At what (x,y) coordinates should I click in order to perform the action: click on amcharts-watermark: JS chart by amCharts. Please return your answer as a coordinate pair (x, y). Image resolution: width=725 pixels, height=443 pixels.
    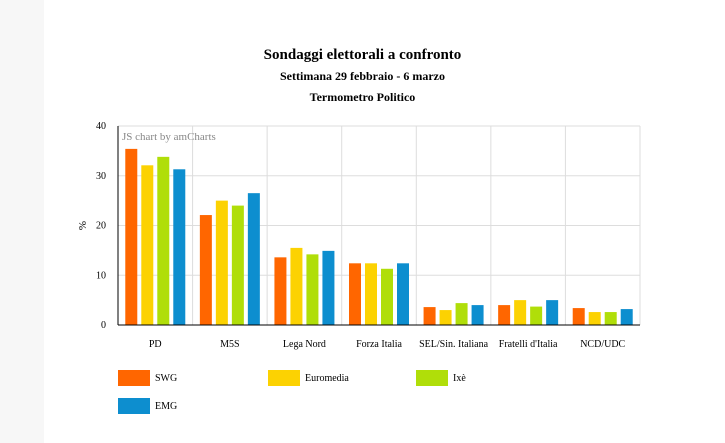
    Looking at the image, I should click on (169, 137).